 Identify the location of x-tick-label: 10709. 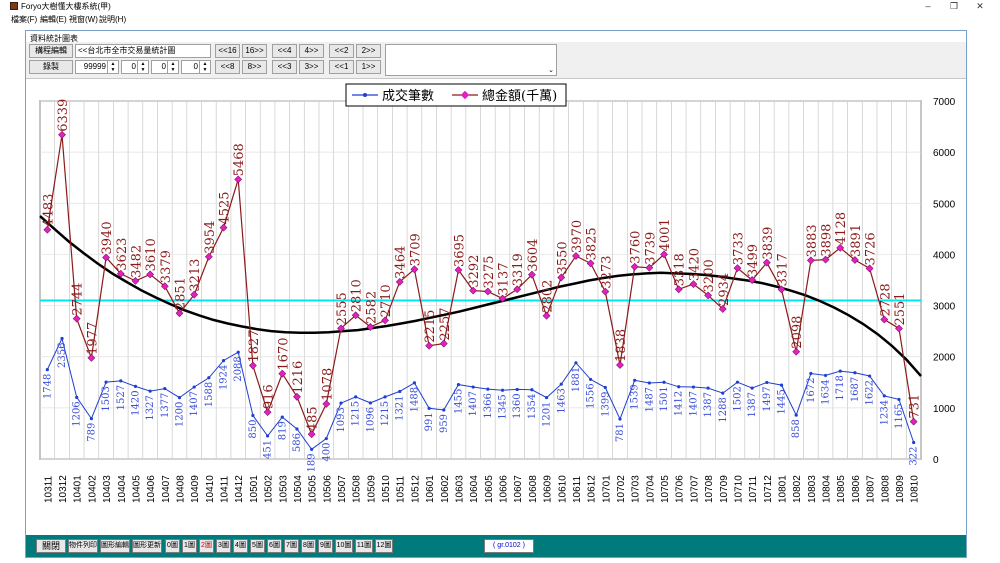
(724, 489).